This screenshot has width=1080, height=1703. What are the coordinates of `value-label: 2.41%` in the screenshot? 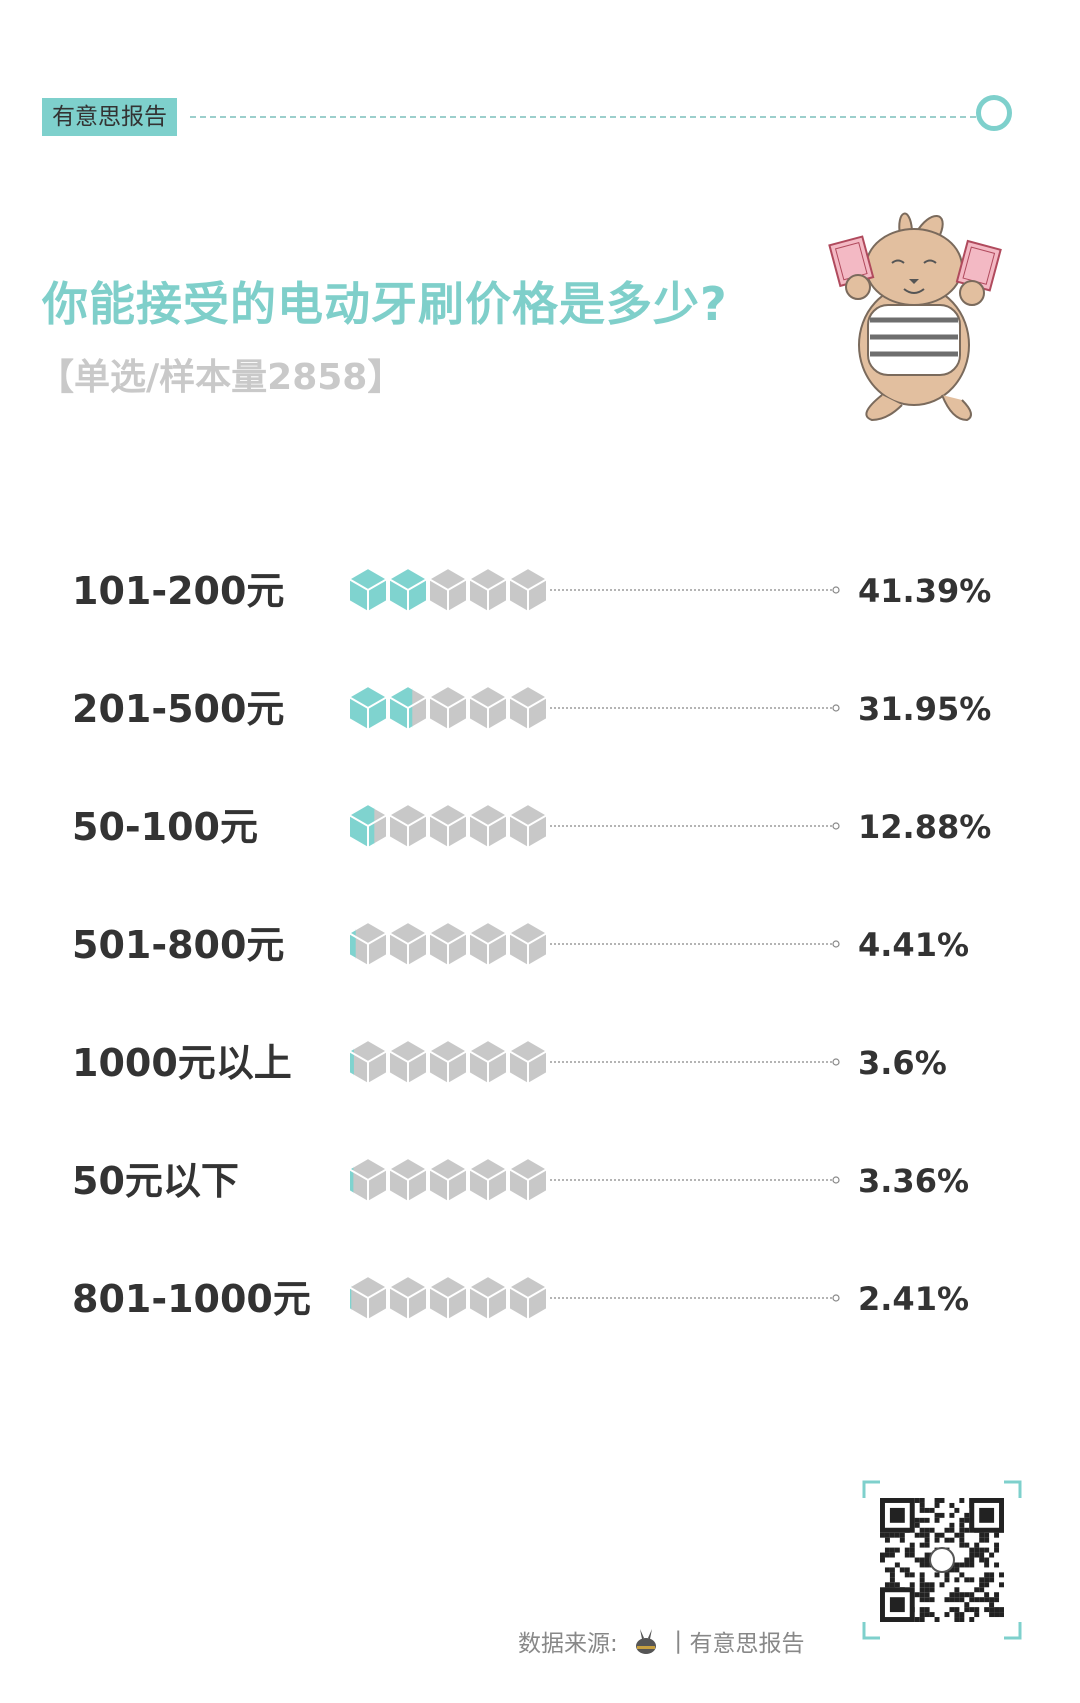 It's located at (913, 1299).